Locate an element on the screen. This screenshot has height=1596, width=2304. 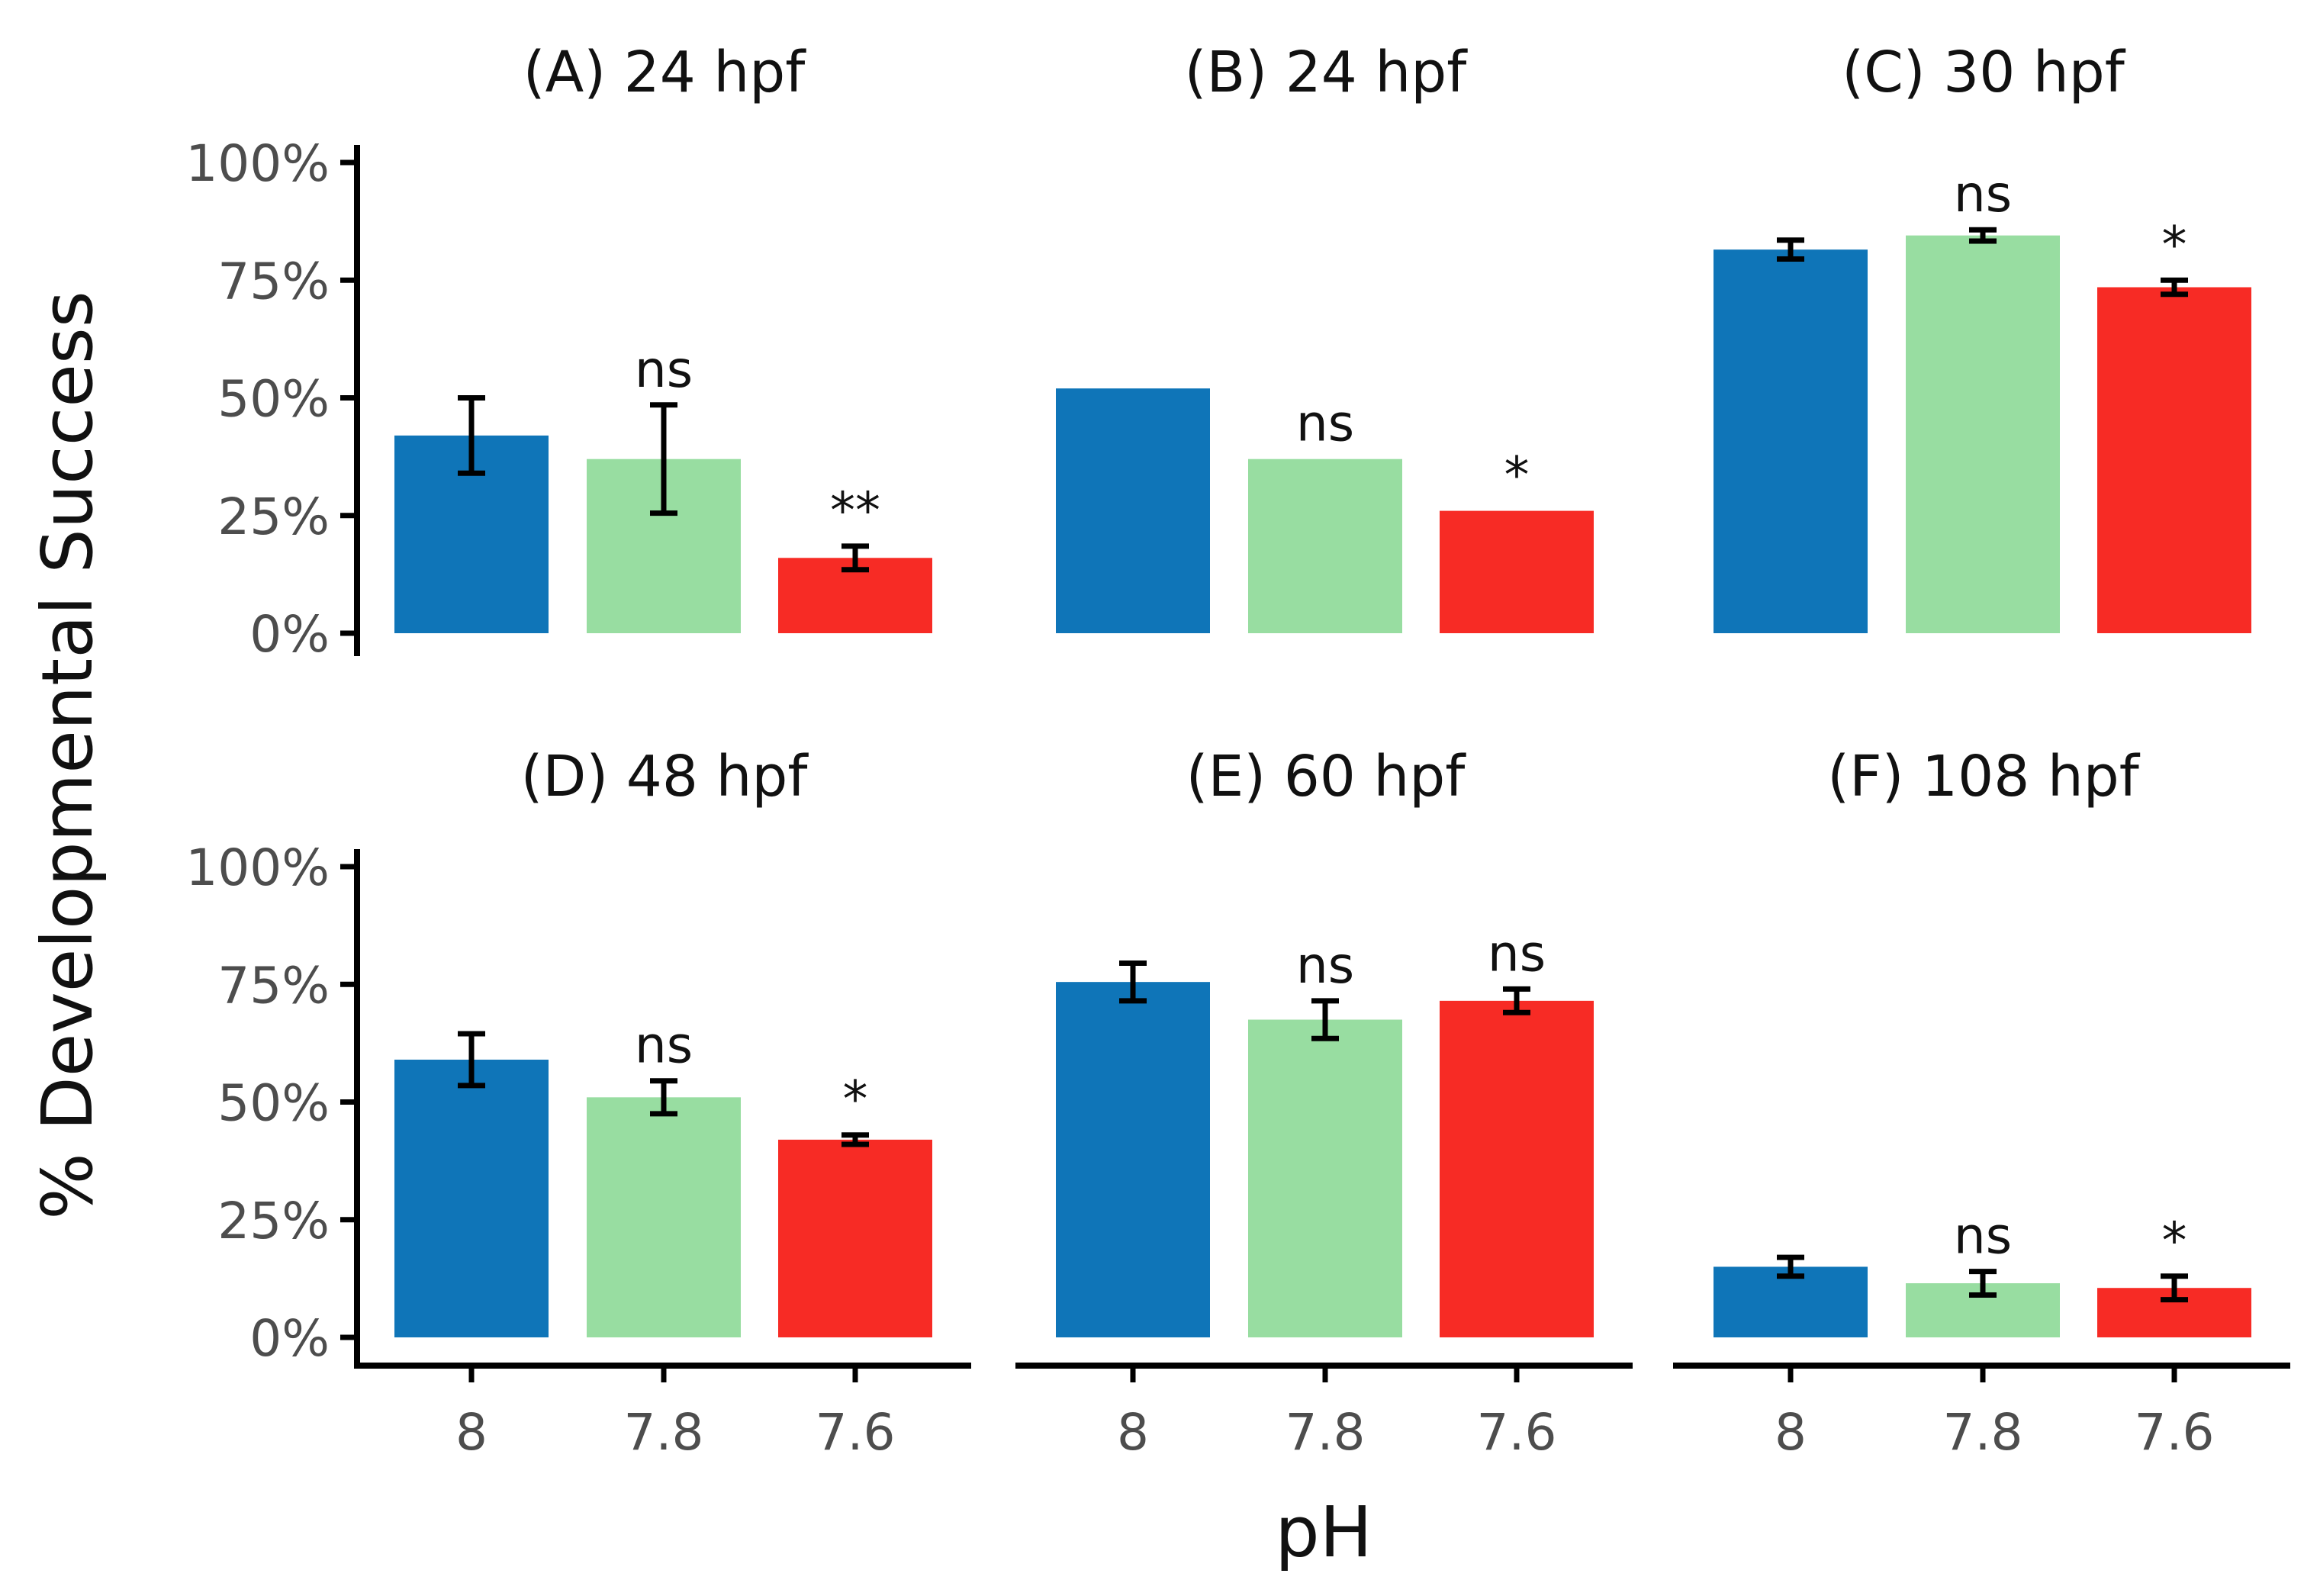
panel-title: (E) 60 hpf is located at coordinates (1326, 776).